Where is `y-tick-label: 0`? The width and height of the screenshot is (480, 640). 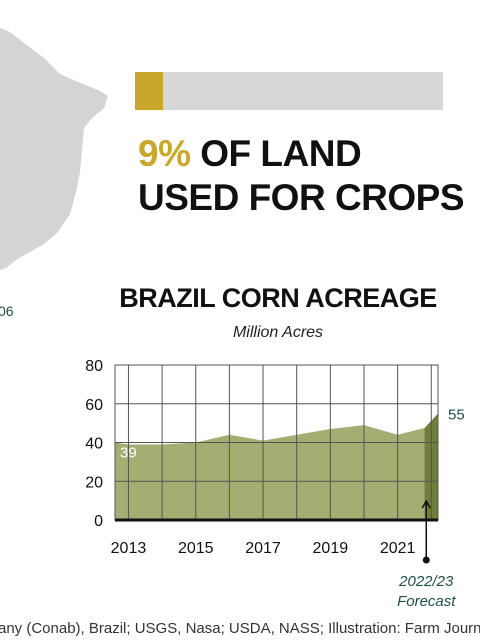
y-tick-label: 0 is located at coordinates (98, 521).